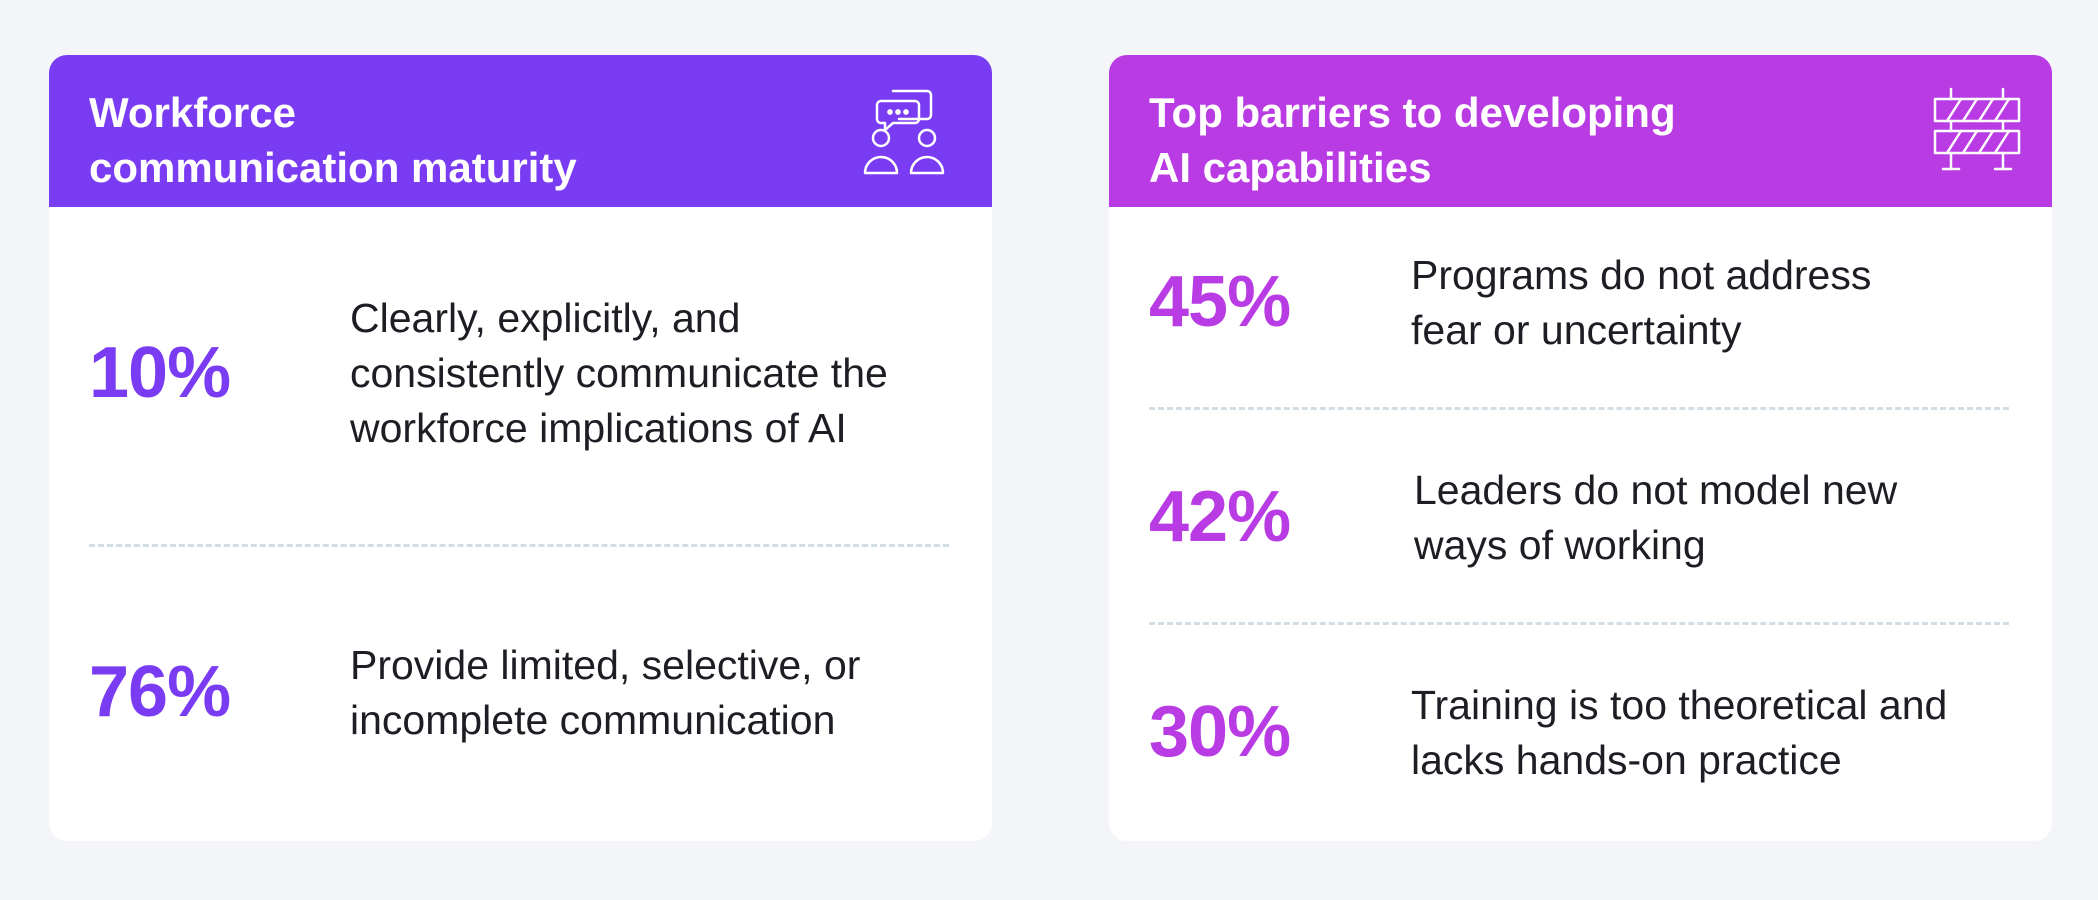  Describe the element at coordinates (160, 373) in the screenshot. I see `stat-percent: 10%` at that location.